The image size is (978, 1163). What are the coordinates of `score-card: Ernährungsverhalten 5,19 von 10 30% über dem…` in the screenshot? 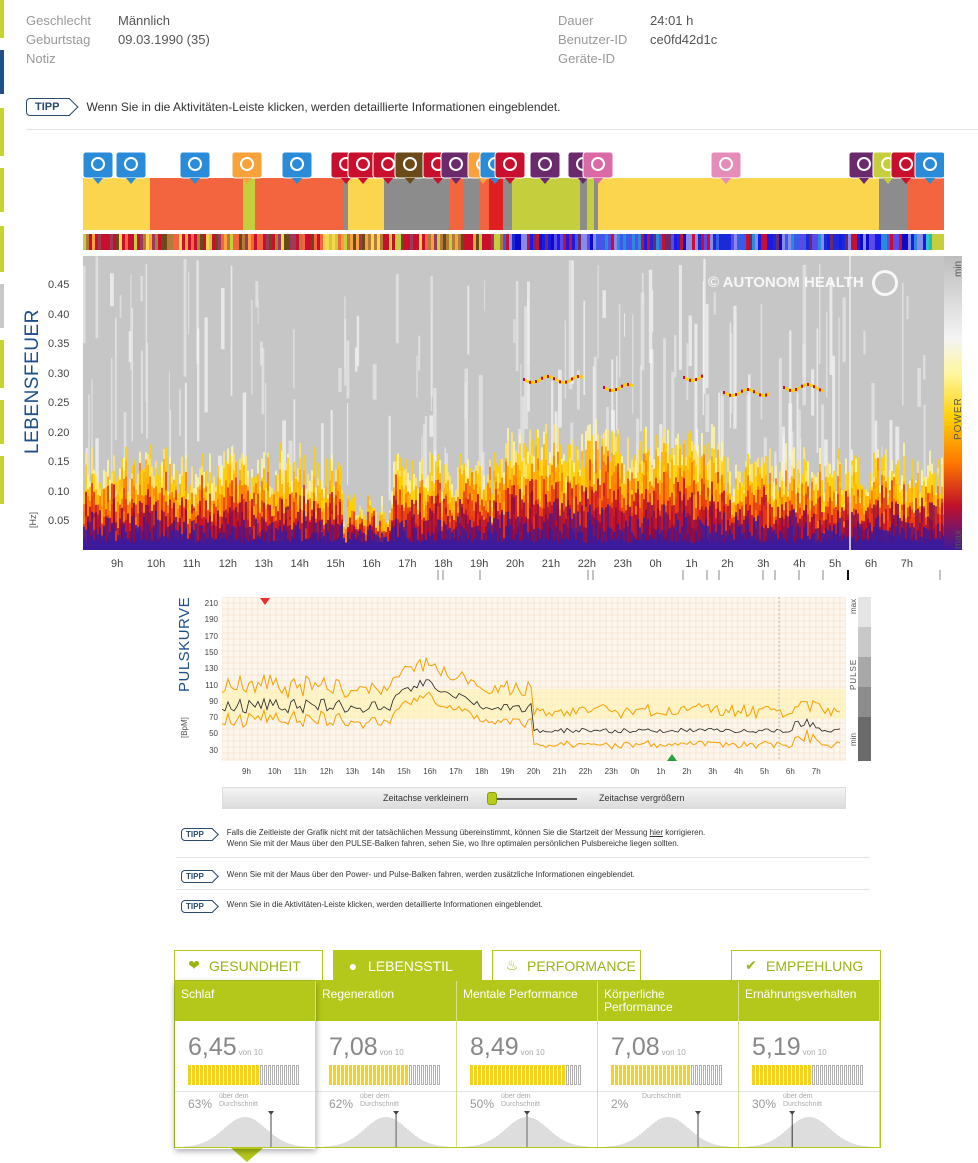 It's located at (809, 1064).